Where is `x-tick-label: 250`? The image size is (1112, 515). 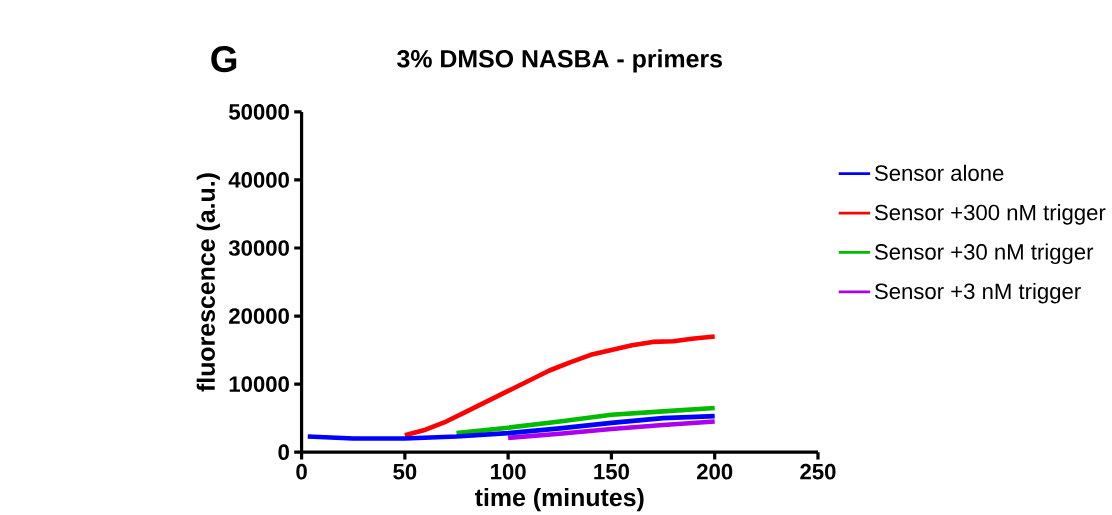 x-tick-label: 250 is located at coordinates (818, 471).